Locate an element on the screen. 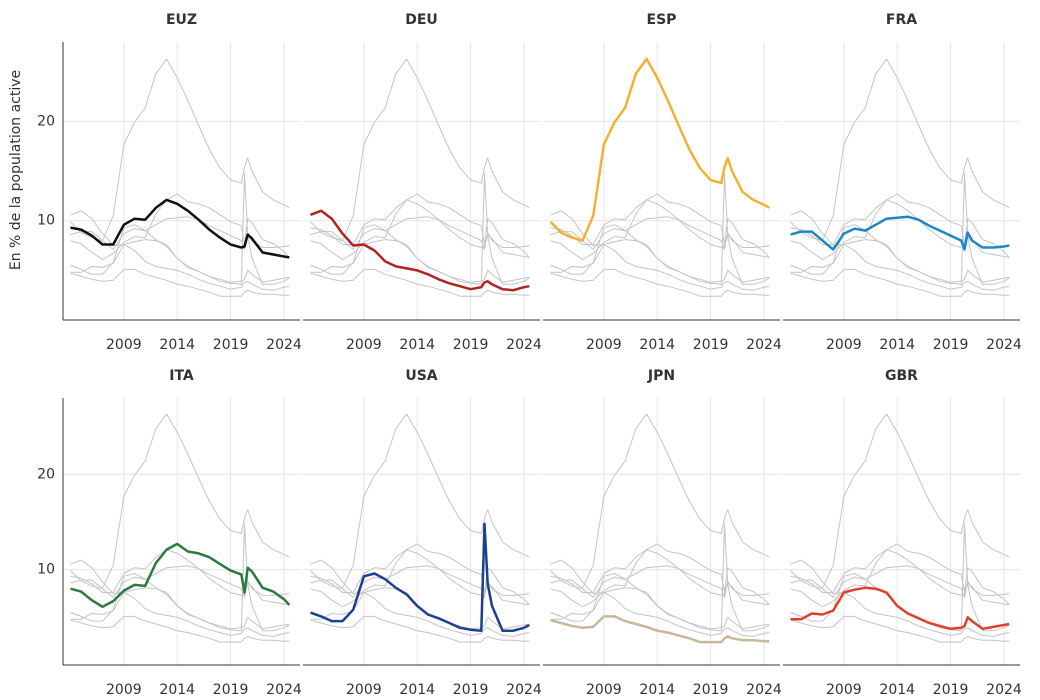 Image resolution: width=1040 pixels, height=700 pixels. panel-title: ITA is located at coordinates (181, 376).